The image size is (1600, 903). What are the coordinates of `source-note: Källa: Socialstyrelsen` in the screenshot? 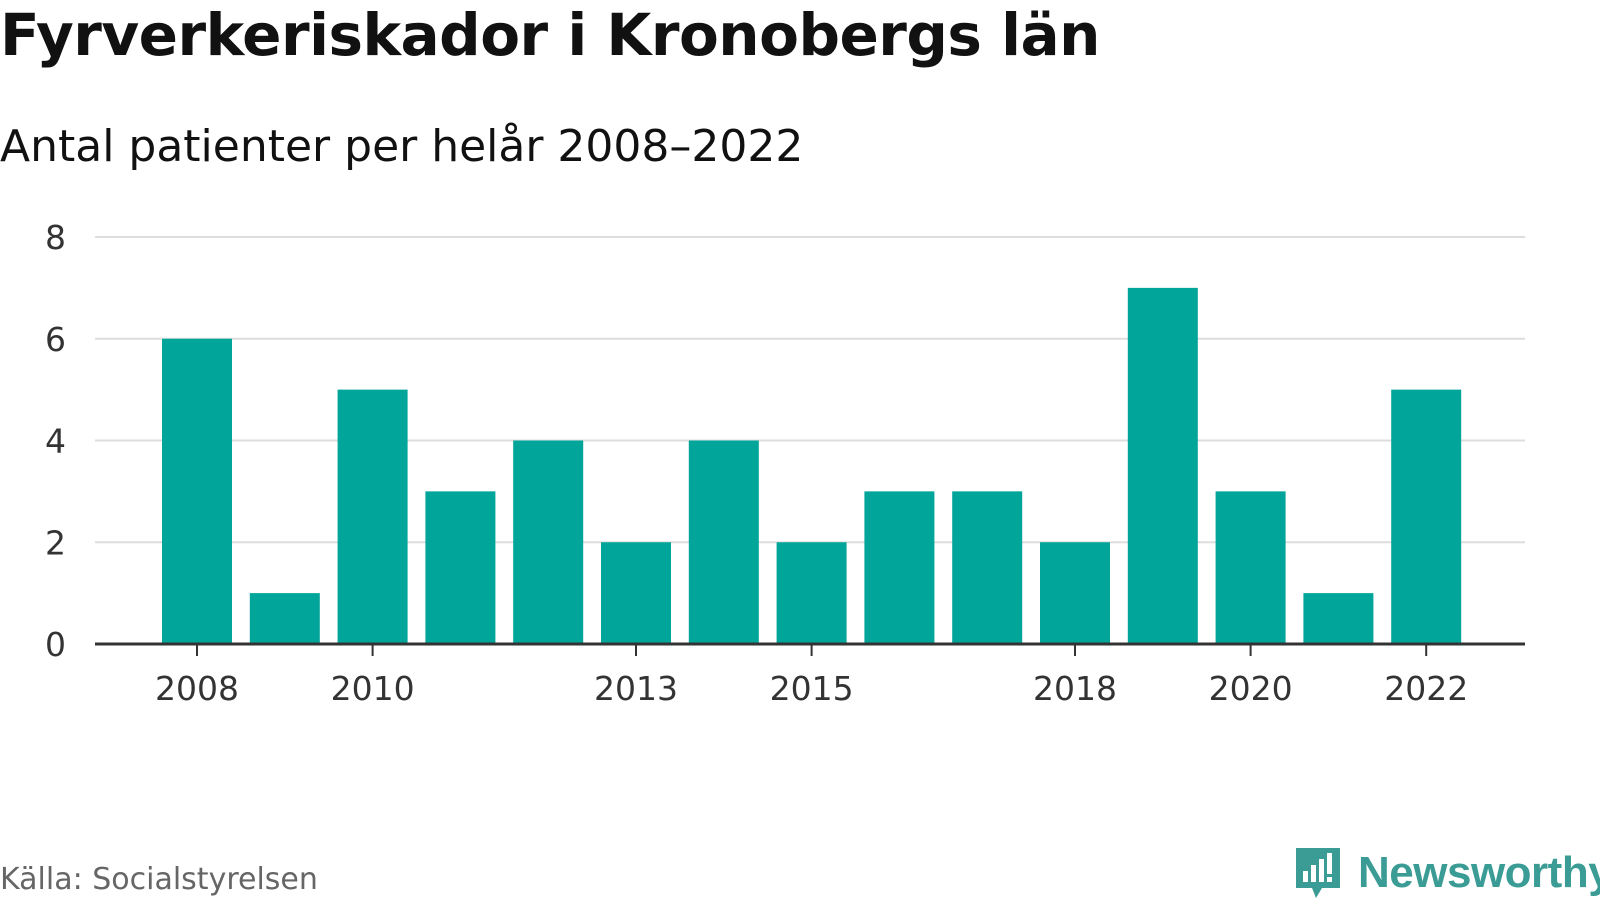 It's located at (159, 879).